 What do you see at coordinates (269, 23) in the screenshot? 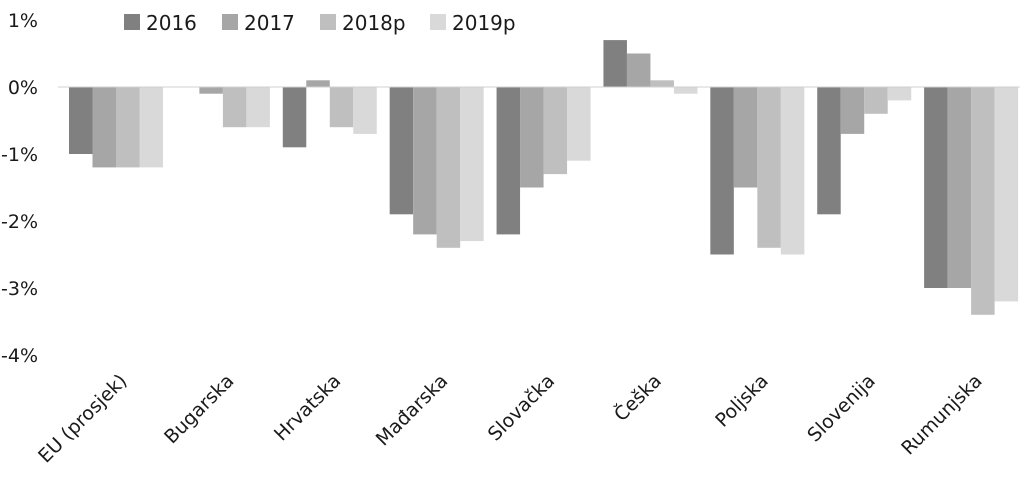
I see `legend-label: 2017` at bounding box center [269, 23].